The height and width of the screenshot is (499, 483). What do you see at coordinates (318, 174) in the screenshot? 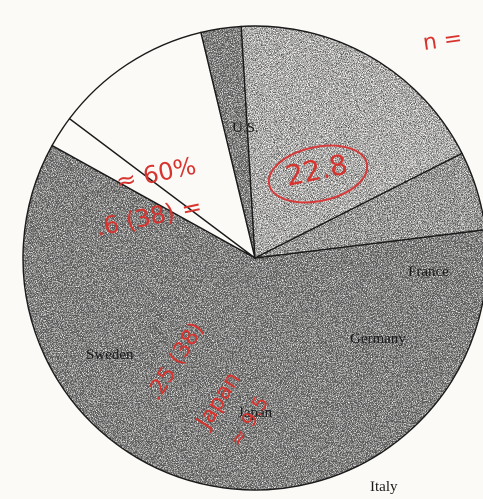
I see `annotation-result-circle` at bounding box center [318, 174].